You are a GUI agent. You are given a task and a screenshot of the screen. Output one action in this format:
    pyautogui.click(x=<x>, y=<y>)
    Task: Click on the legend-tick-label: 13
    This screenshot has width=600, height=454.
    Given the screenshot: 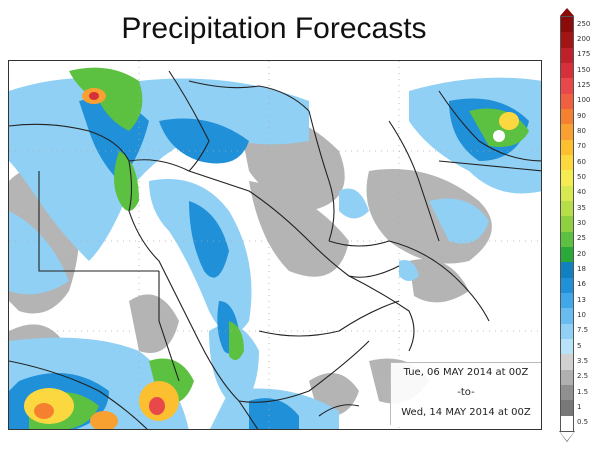 What is the action you would take?
    pyautogui.click(x=581, y=299)
    